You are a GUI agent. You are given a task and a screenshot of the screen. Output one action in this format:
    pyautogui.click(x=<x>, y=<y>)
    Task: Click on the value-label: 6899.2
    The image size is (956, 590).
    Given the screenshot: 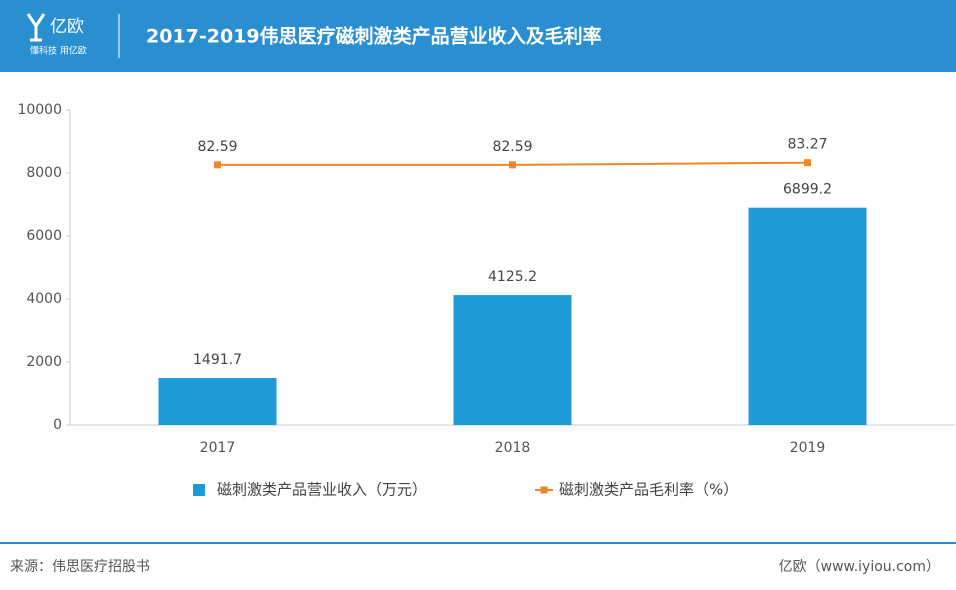 What is the action you would take?
    pyautogui.click(x=807, y=190)
    